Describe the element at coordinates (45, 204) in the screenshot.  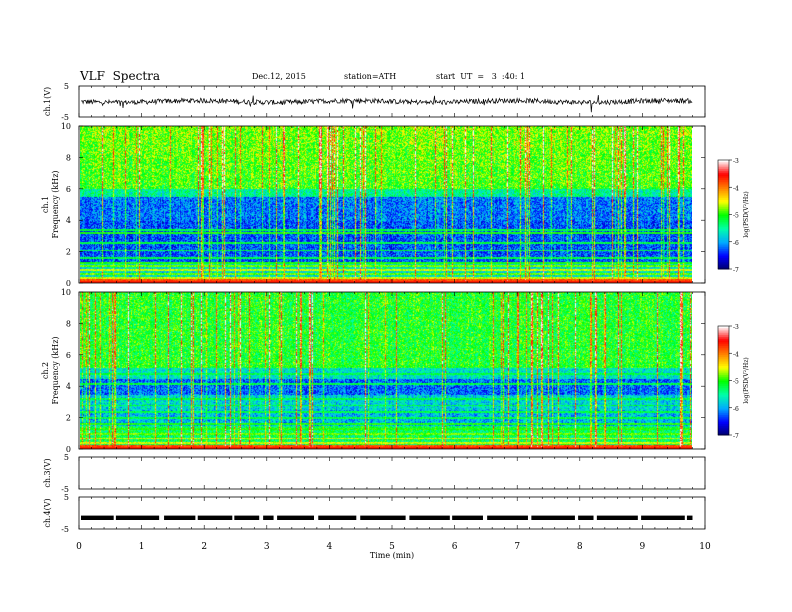
I see `y-axis-label-channel: ch.1` at that location.